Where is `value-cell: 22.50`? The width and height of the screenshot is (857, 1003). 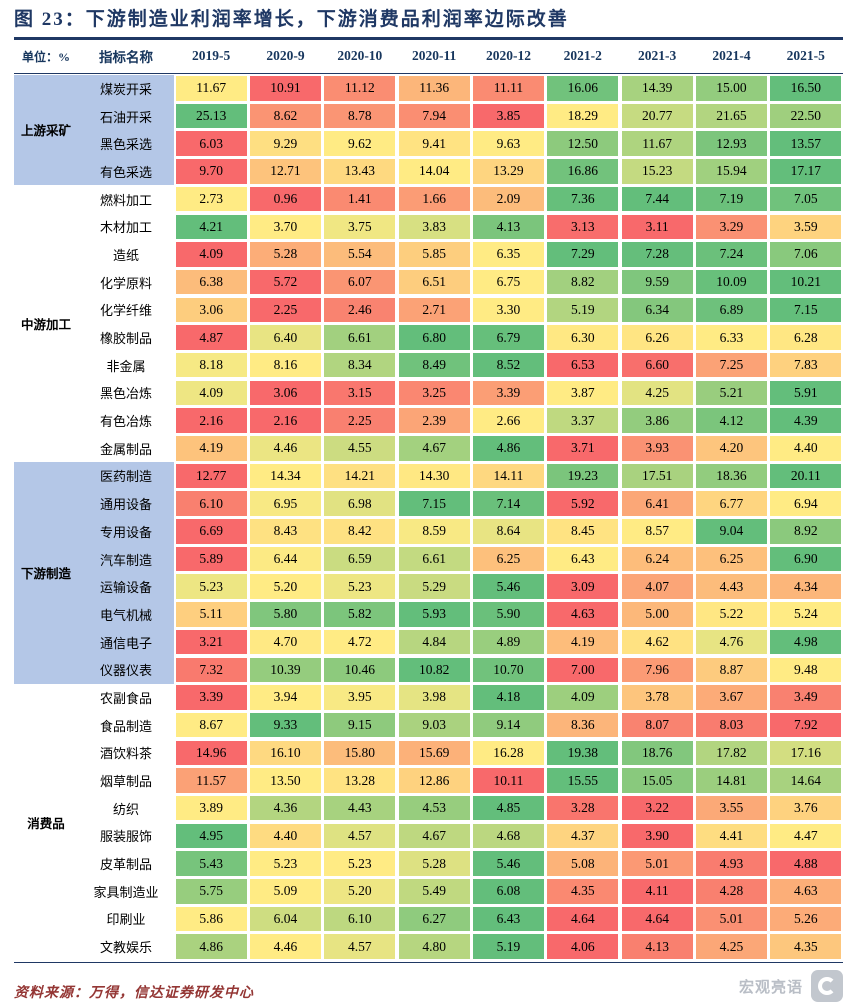 value-cell: 22.50 is located at coordinates (806, 116).